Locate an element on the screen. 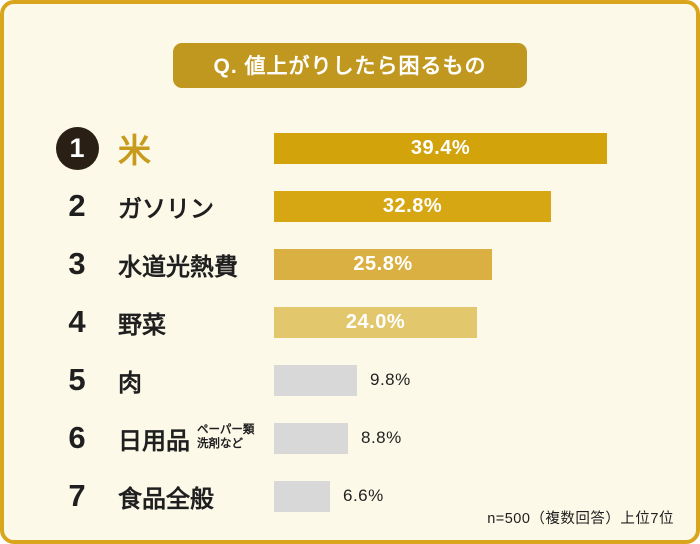  value-label: 39.4% is located at coordinates (440, 147).